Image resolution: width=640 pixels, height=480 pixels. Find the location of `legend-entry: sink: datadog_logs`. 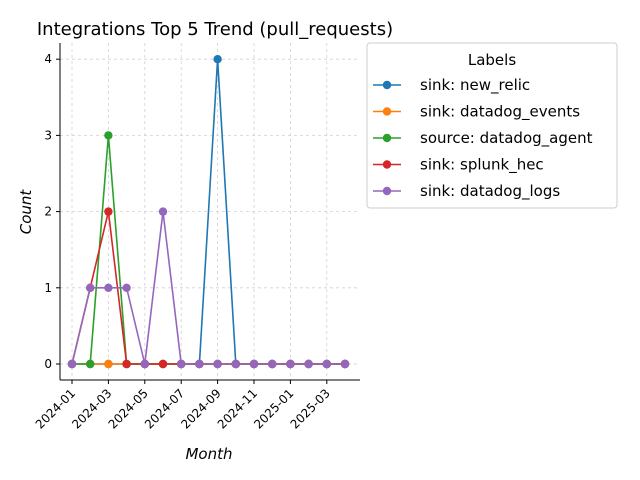

legend-entry: sink: datadog_logs is located at coordinates (466, 191).